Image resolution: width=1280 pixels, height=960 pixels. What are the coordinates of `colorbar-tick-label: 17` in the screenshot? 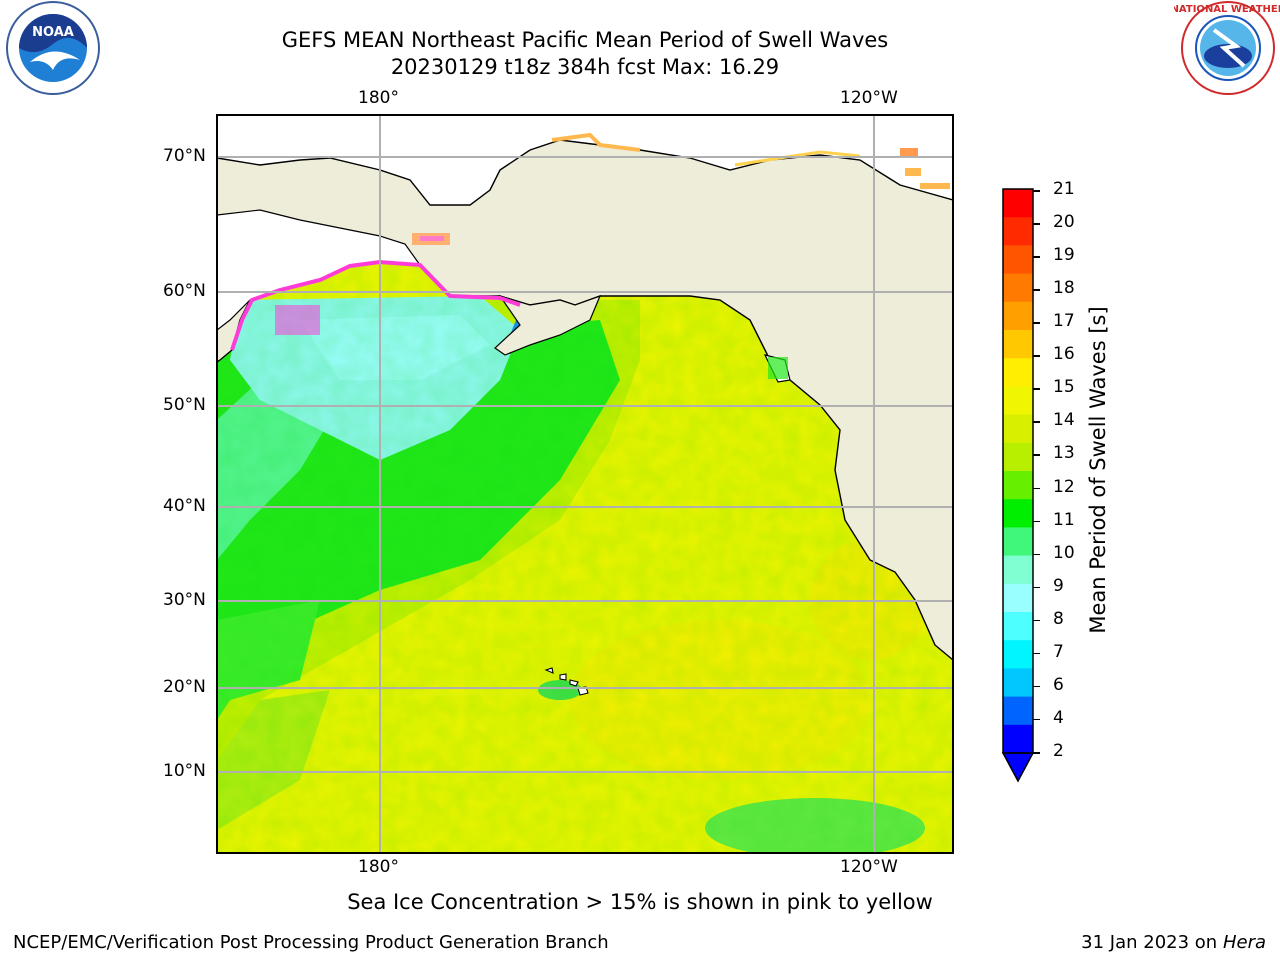 It's located at (1064, 321).